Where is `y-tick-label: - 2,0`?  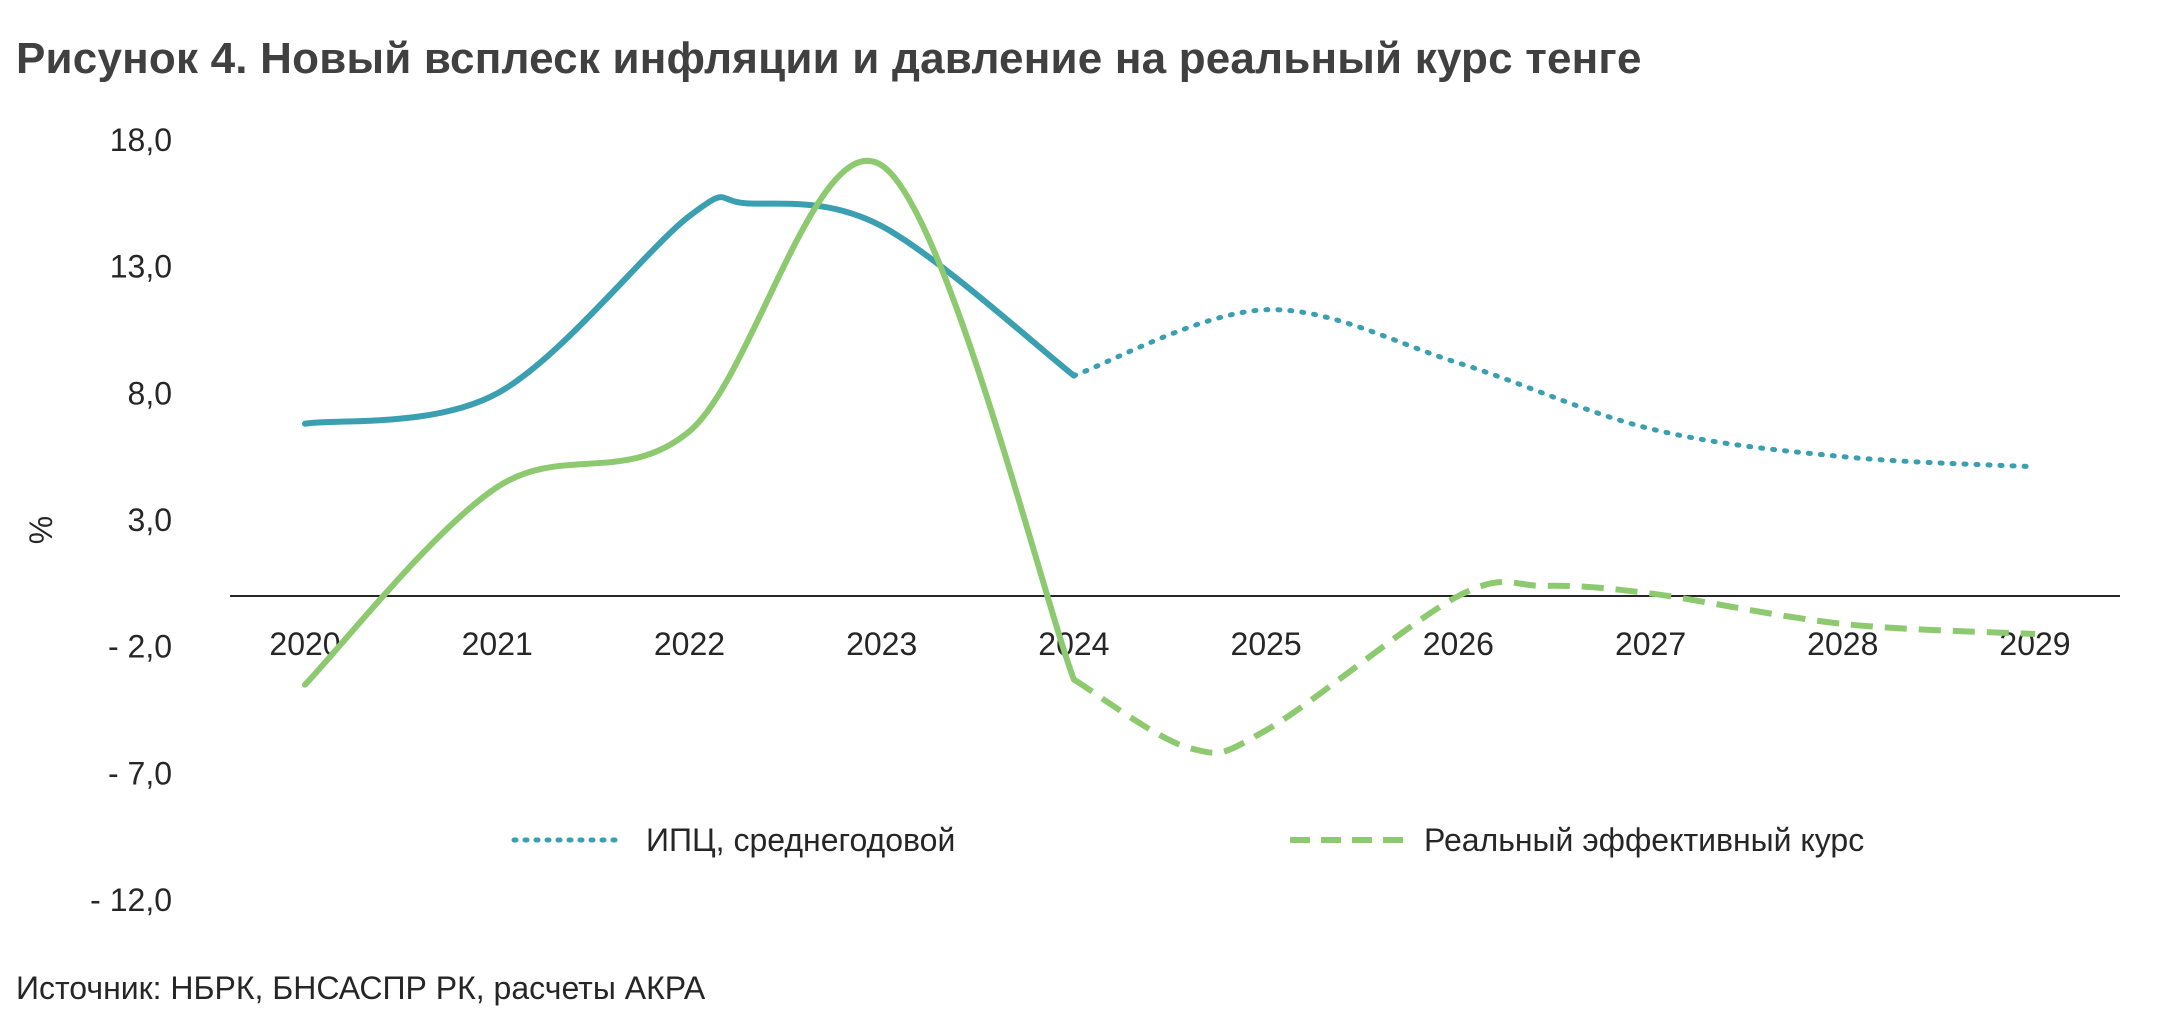 y-tick-label: - 2,0 is located at coordinates (140, 647).